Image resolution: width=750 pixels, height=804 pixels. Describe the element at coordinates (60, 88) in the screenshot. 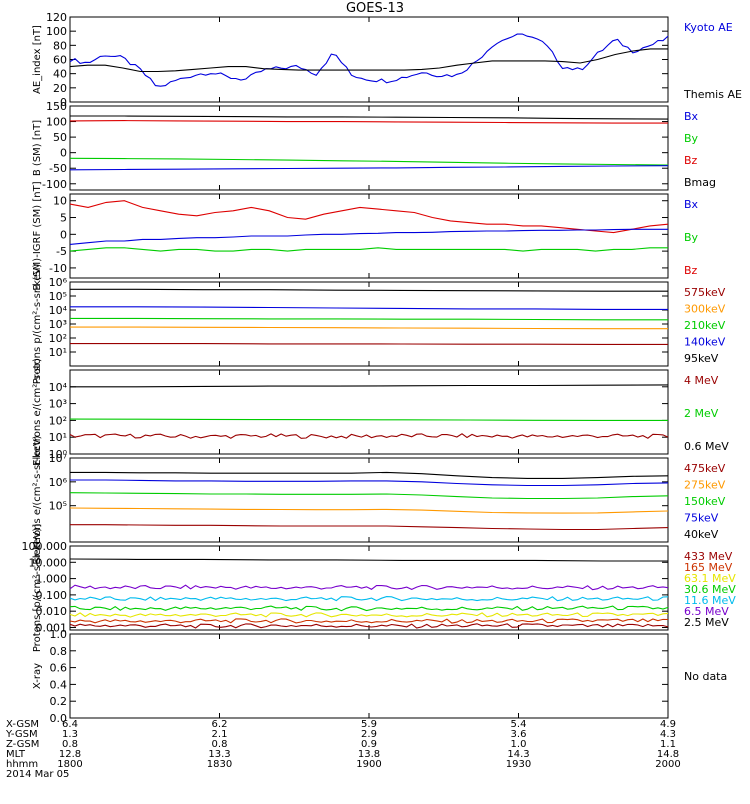

I see `y-tick-label: 20` at that location.